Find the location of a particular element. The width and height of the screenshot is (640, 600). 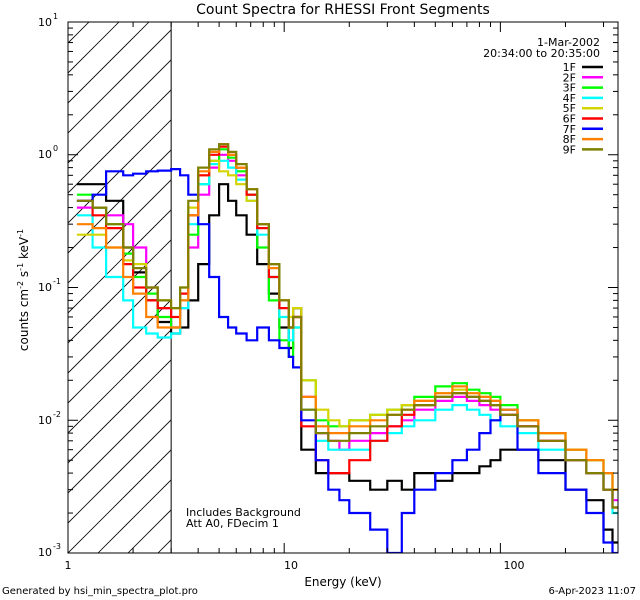

x-tick-label-10: 10 is located at coordinates (291, 565).